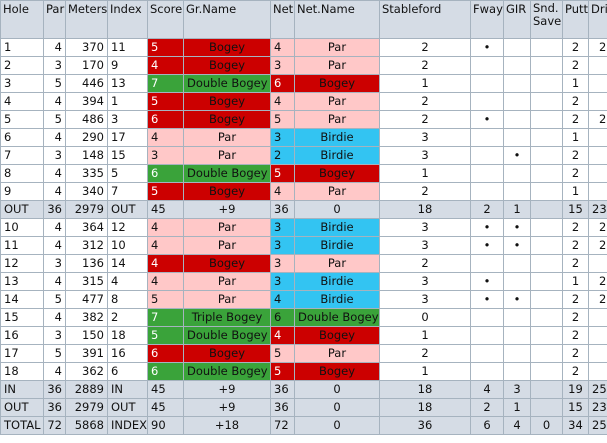 This screenshot has height=443, width=607. What do you see at coordinates (22, 371) in the screenshot?
I see `cell-hole: 18` at bounding box center [22, 371].